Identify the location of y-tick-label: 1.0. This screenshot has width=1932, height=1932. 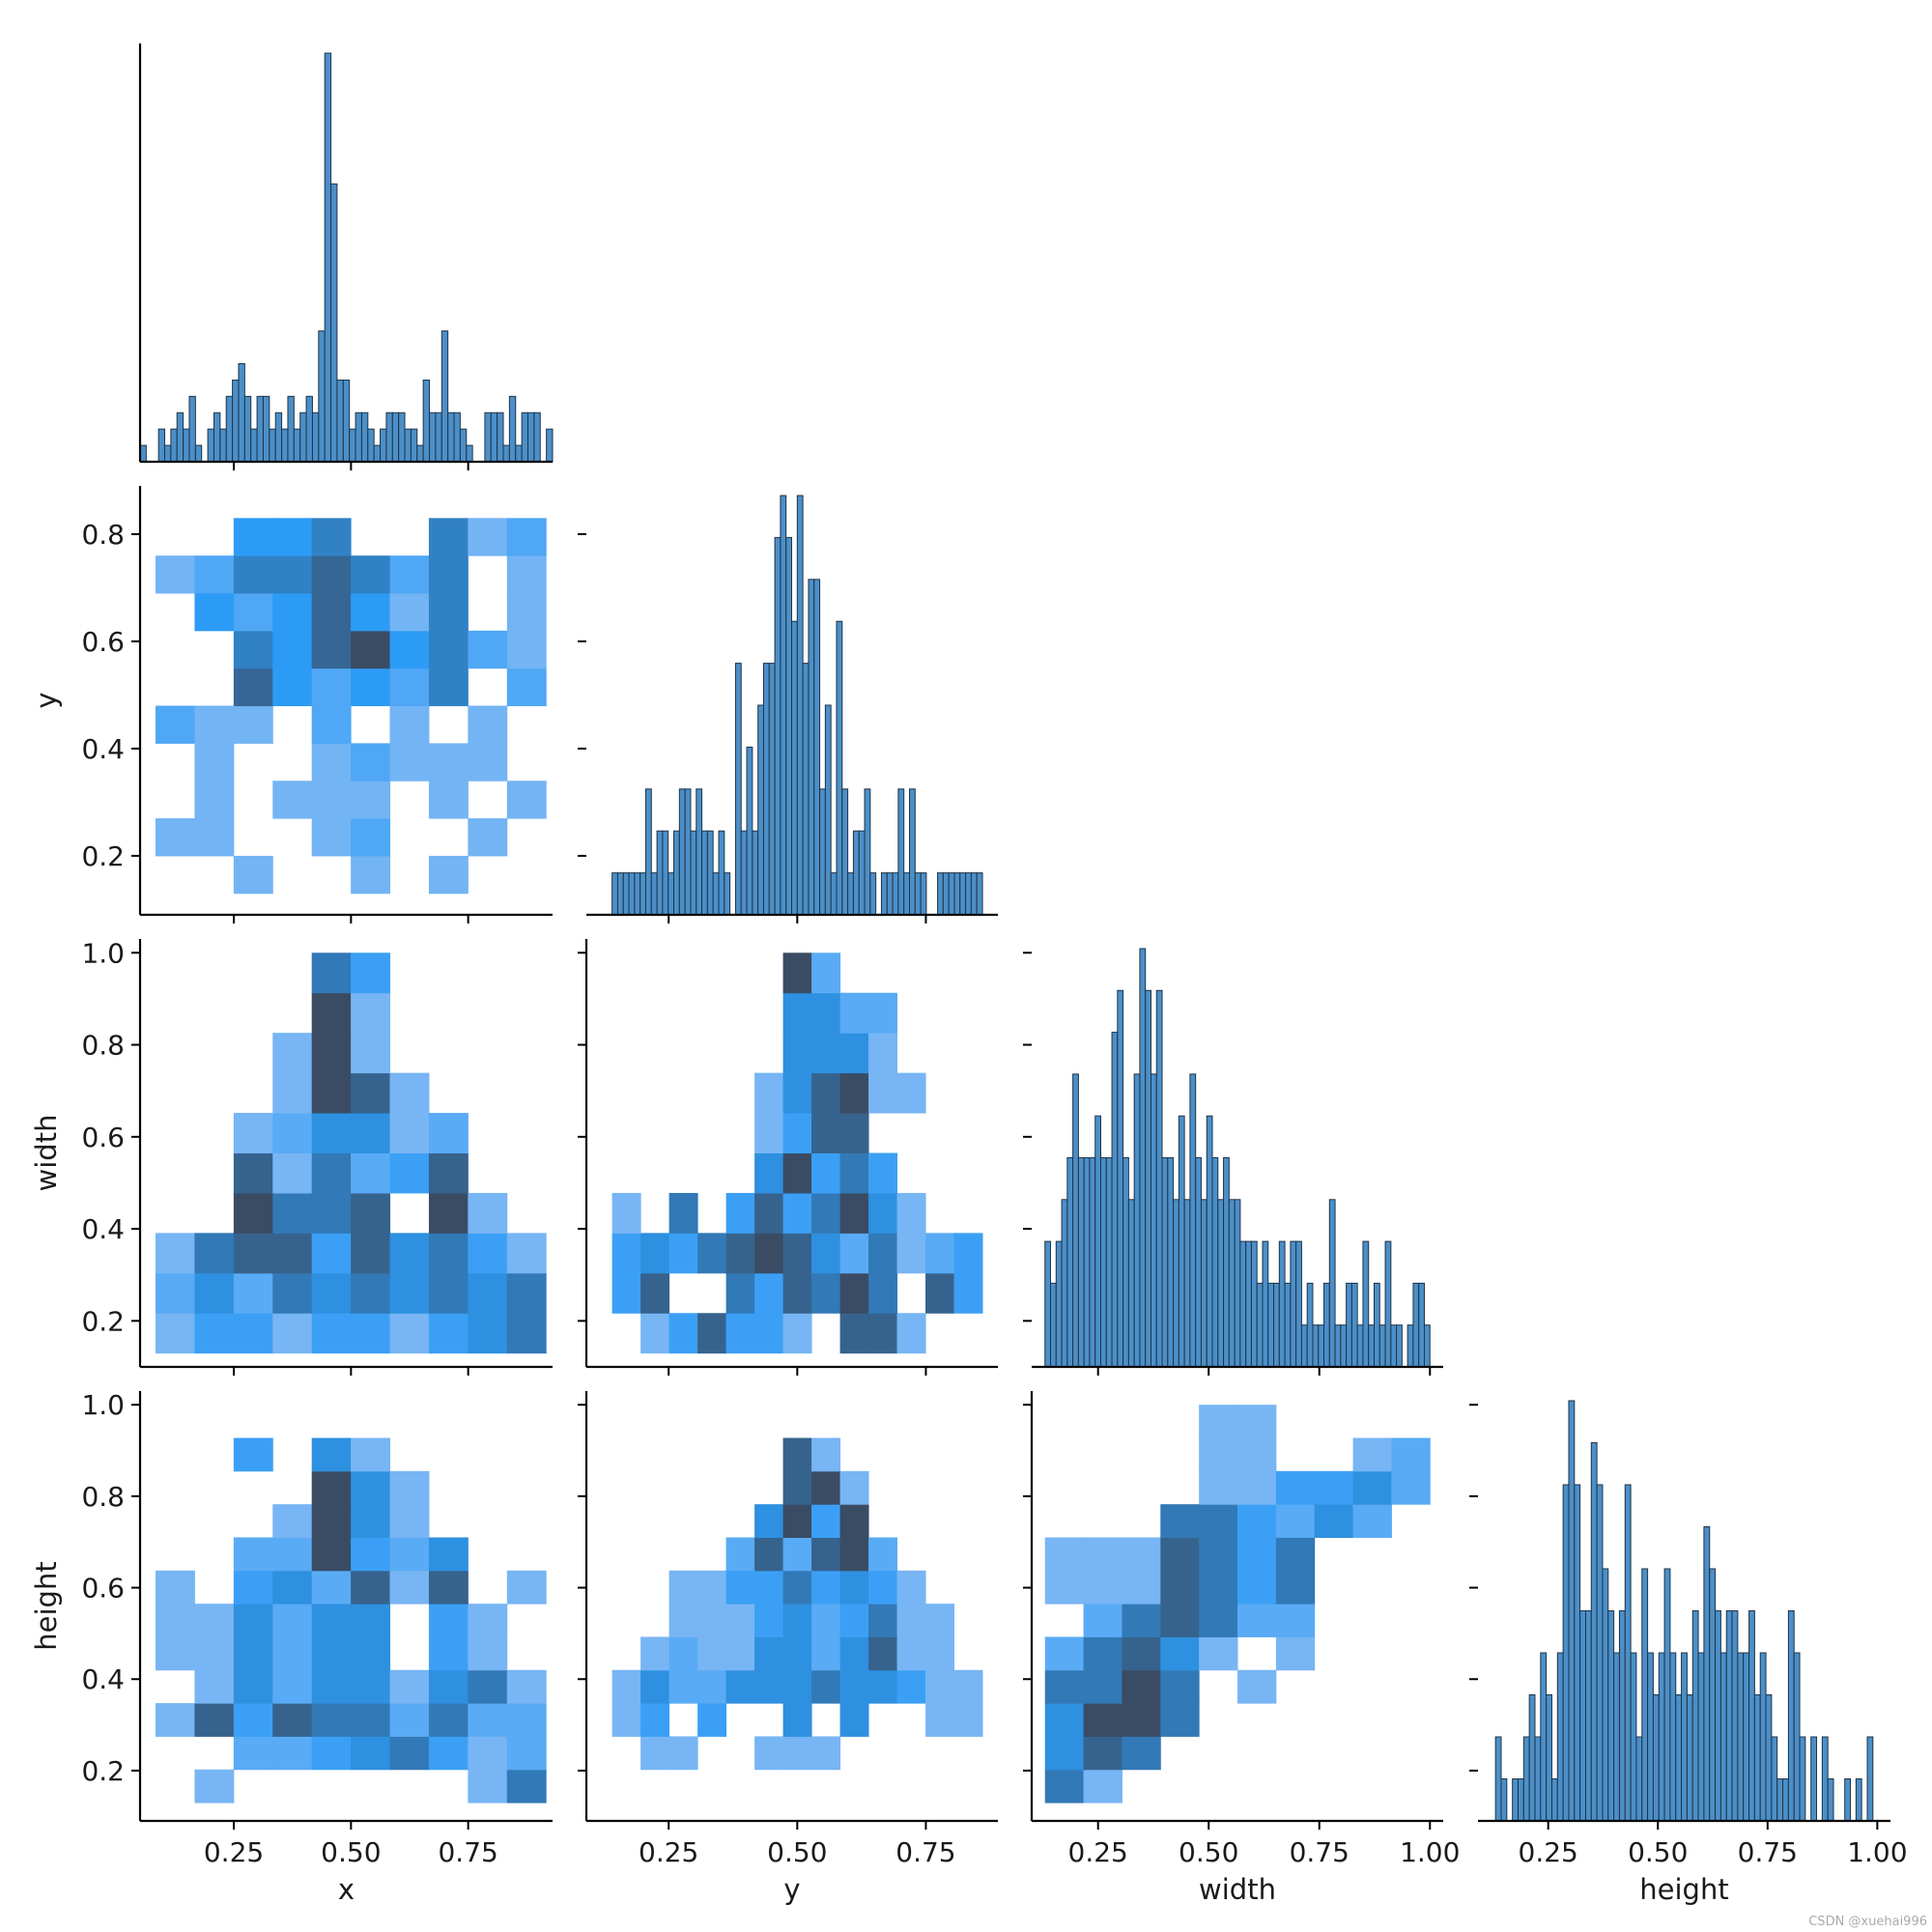
(103, 1405).